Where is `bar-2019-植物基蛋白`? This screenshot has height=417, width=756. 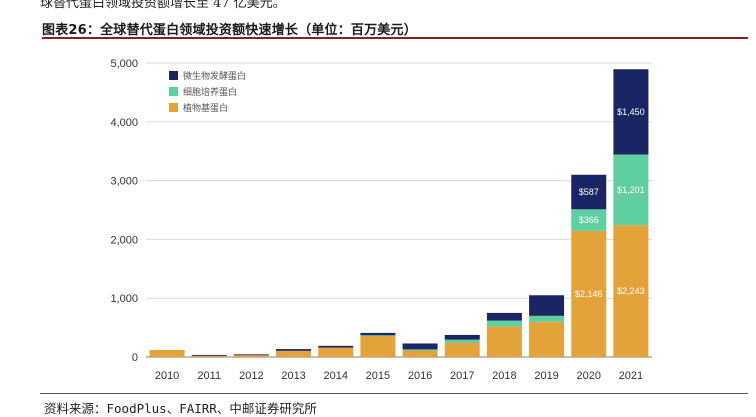 bar-2019-植物基蛋白 is located at coordinates (547, 339).